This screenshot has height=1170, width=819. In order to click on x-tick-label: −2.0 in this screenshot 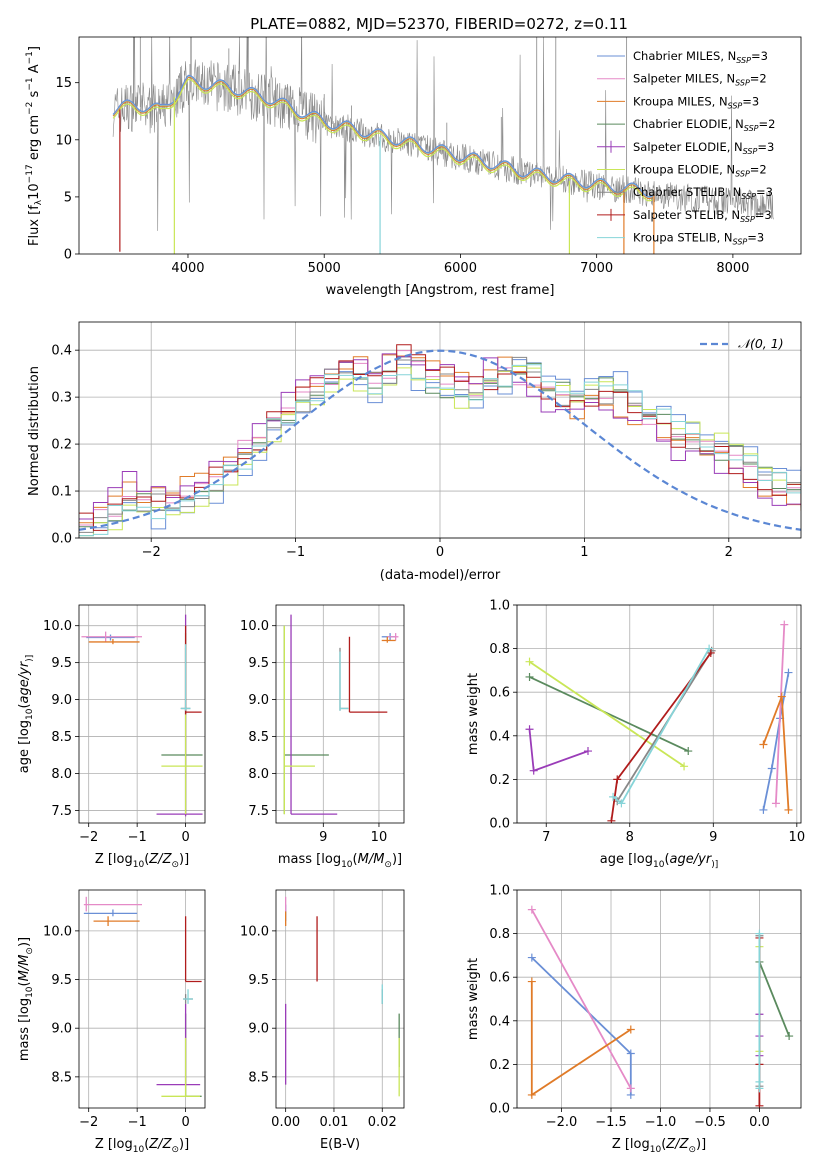, I will do `click(562, 1122)`.